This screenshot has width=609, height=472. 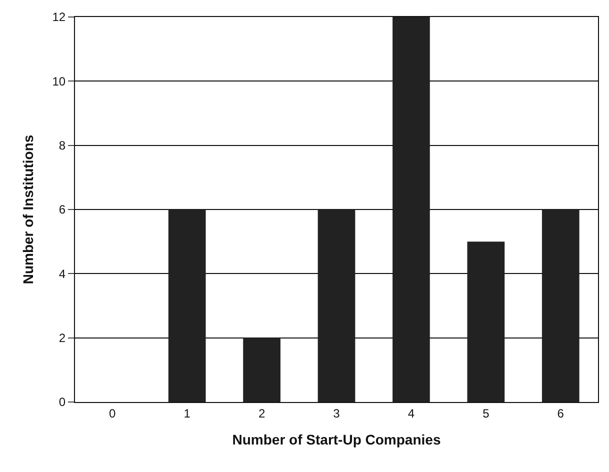 I want to click on y-tick-label: 4, so click(x=62, y=273).